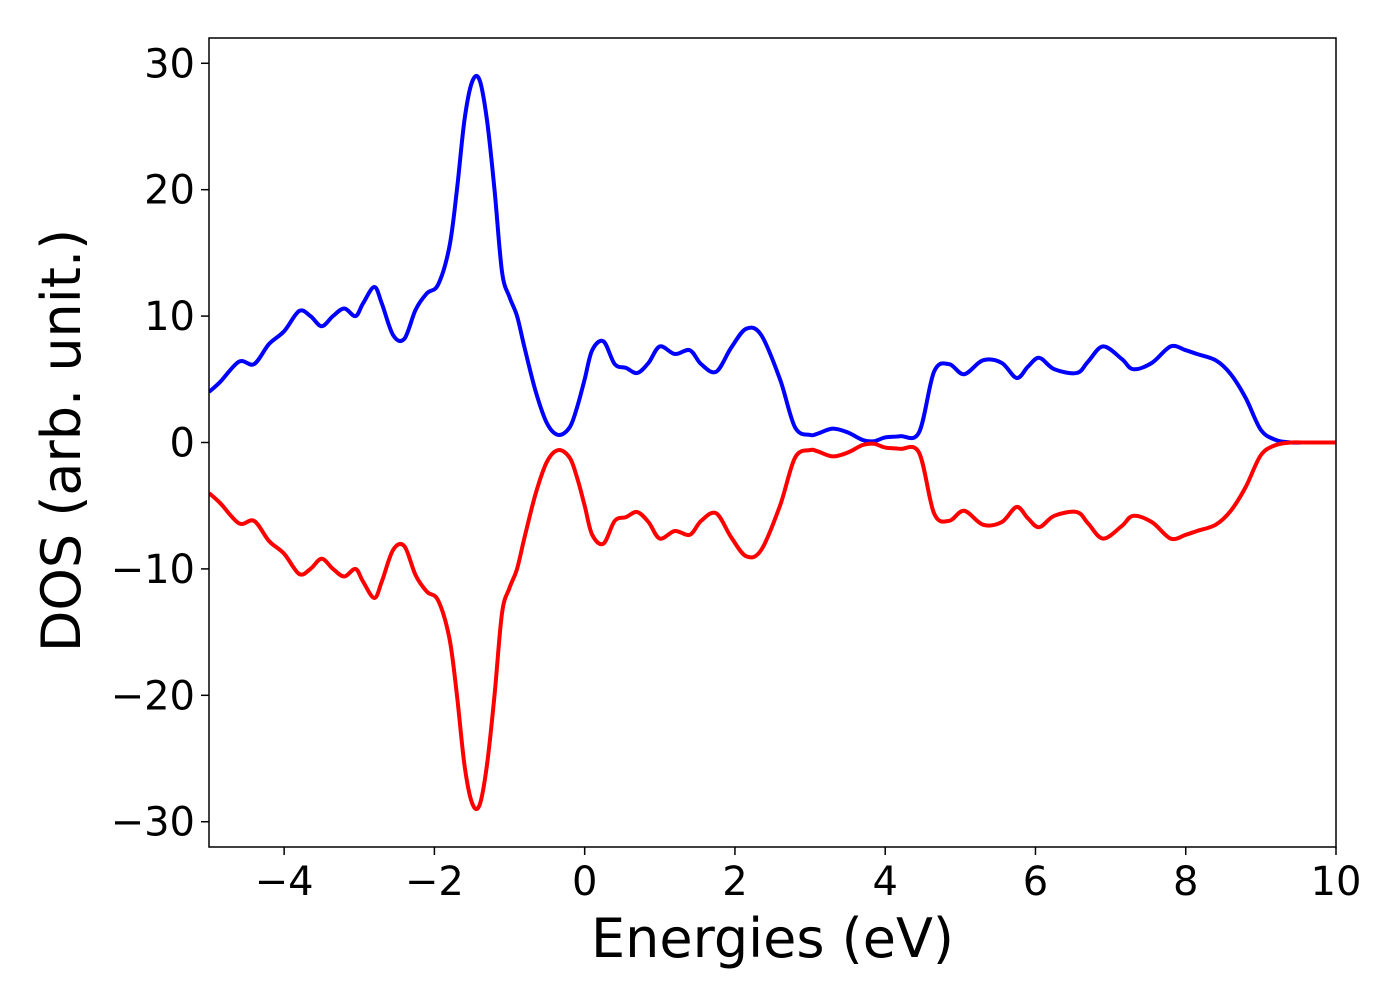 This screenshot has height=1004, width=1400. Describe the element at coordinates (808, 876) in the screenshot. I see `x-axis-ticks: −4 −2 0 2 4 6 8 10` at that location.